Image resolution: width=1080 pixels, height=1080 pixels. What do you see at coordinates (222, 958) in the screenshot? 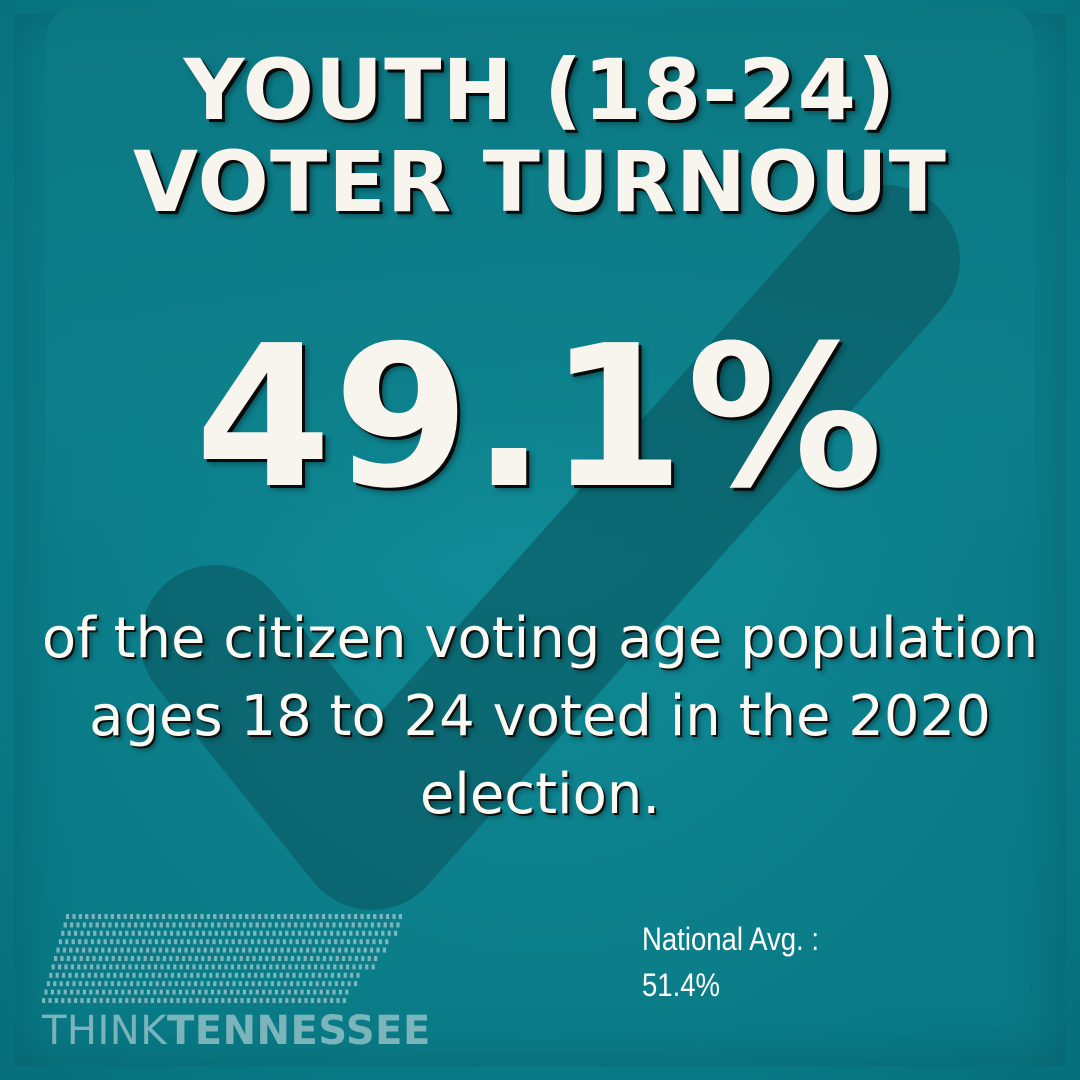
I see `tennessee-state-dots-icon` at bounding box center [222, 958].